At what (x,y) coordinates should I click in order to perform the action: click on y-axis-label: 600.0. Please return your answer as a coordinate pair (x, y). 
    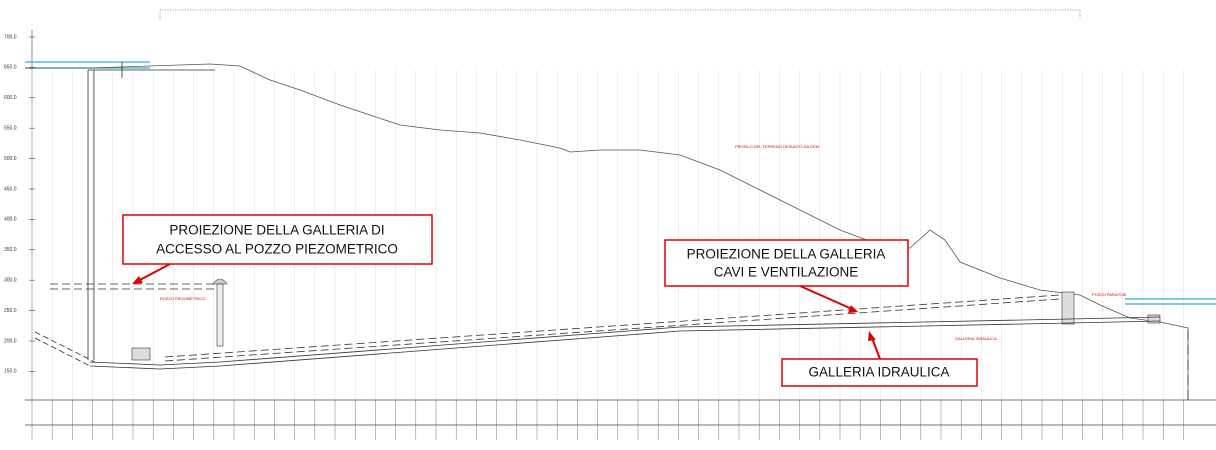
    Looking at the image, I should click on (10, 98).